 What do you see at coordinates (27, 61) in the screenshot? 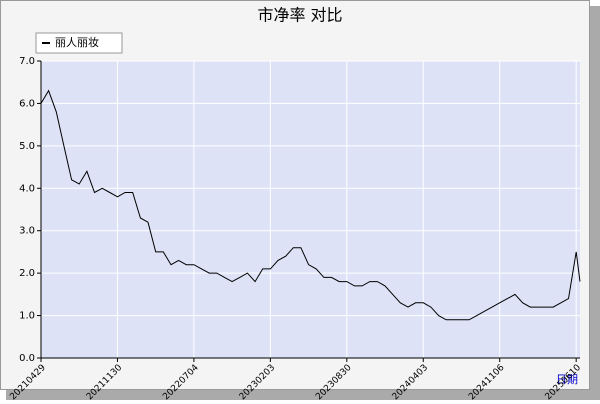
I see `y-tick-label: 7.0` at bounding box center [27, 61].